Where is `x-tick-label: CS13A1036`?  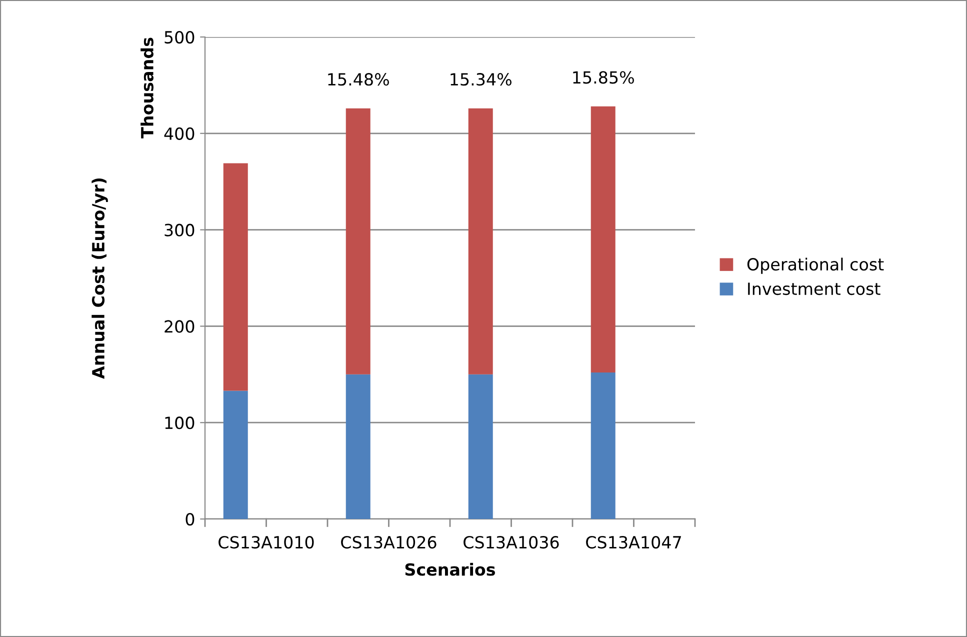
x-tick-label: CS13A1036 is located at coordinates (511, 542).